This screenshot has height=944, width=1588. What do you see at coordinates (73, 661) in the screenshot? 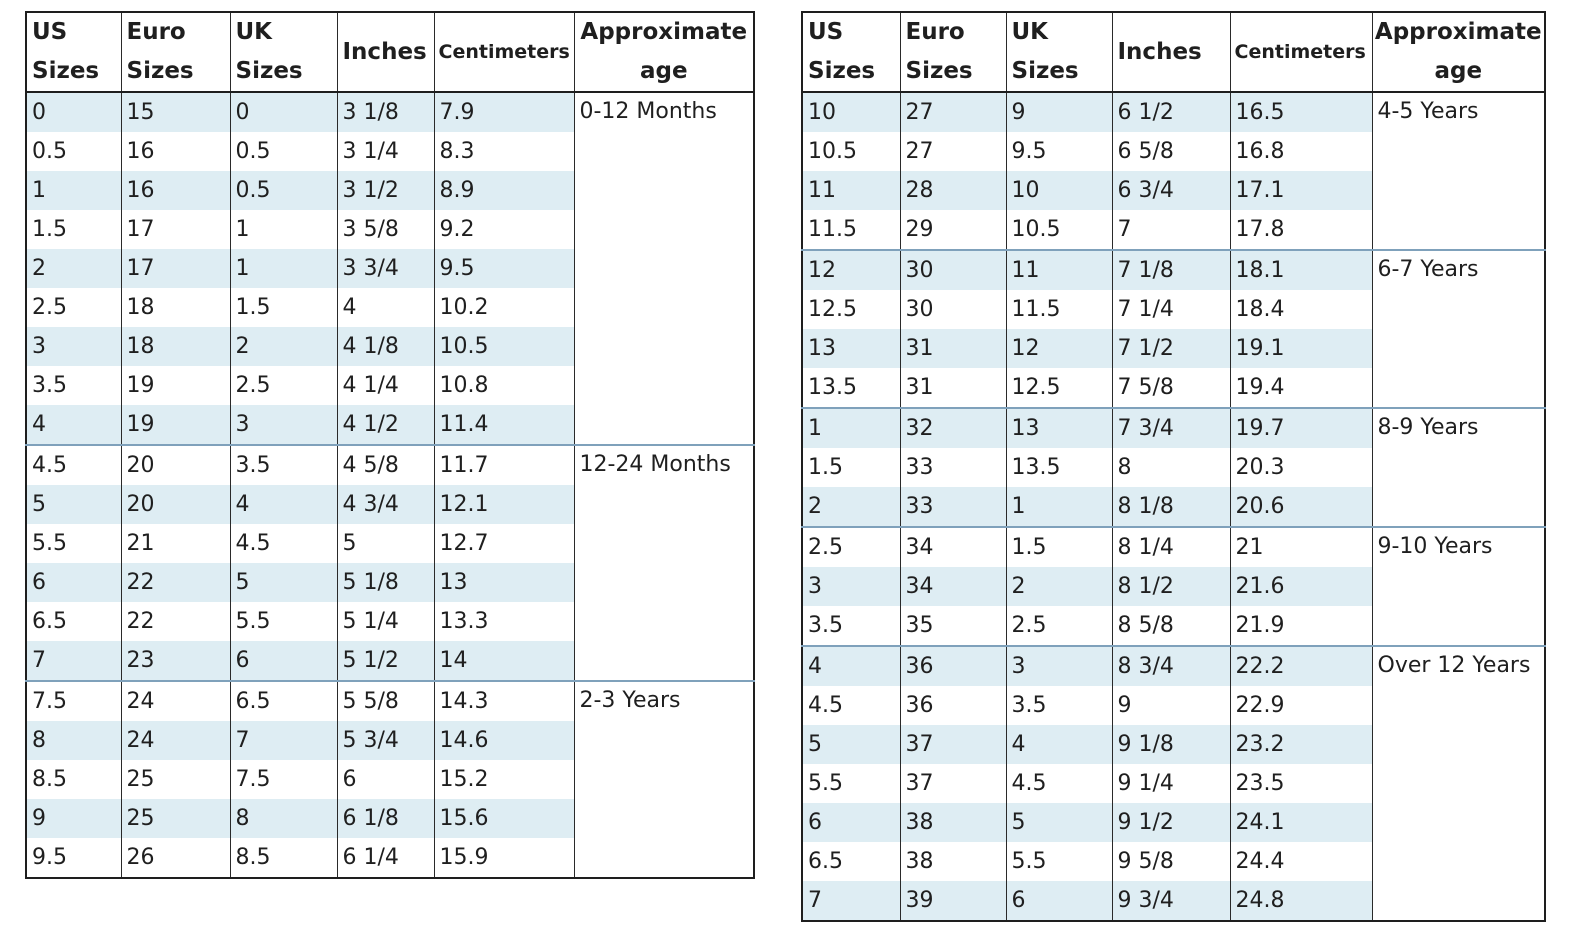
I see `cell-us-size: 7` at bounding box center [73, 661].